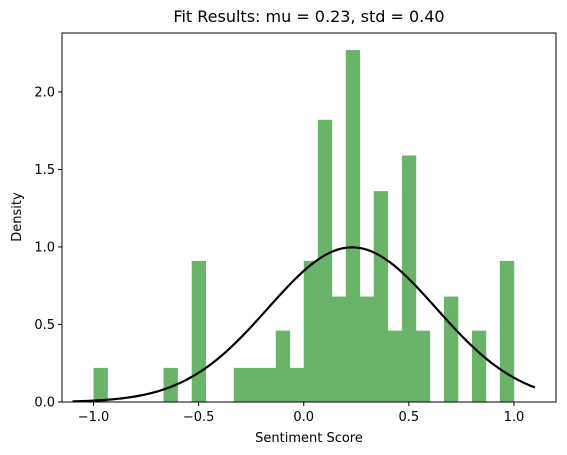  I want to click on x-tick-label: −1.0, so click(94, 417).